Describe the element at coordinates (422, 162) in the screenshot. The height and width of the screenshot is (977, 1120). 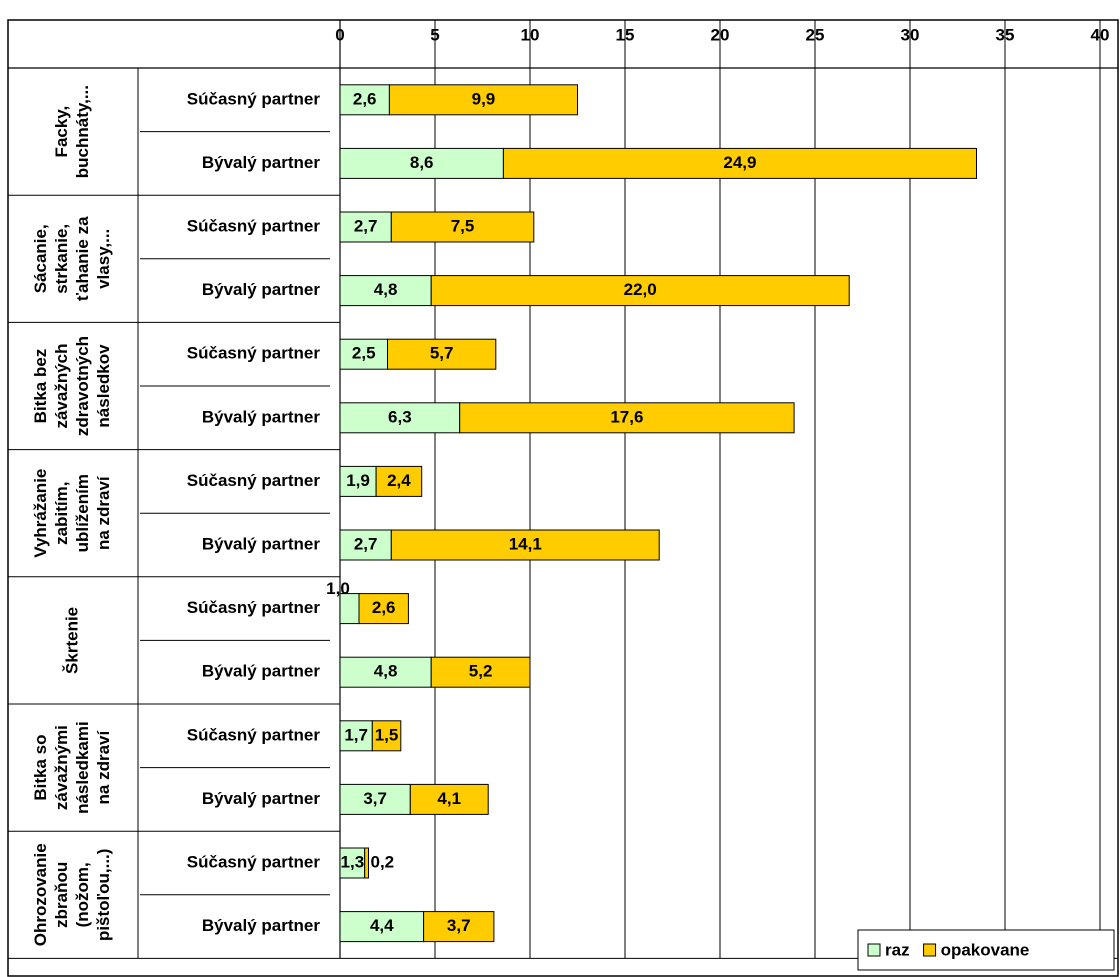
I see `data-label: 8,6` at that location.